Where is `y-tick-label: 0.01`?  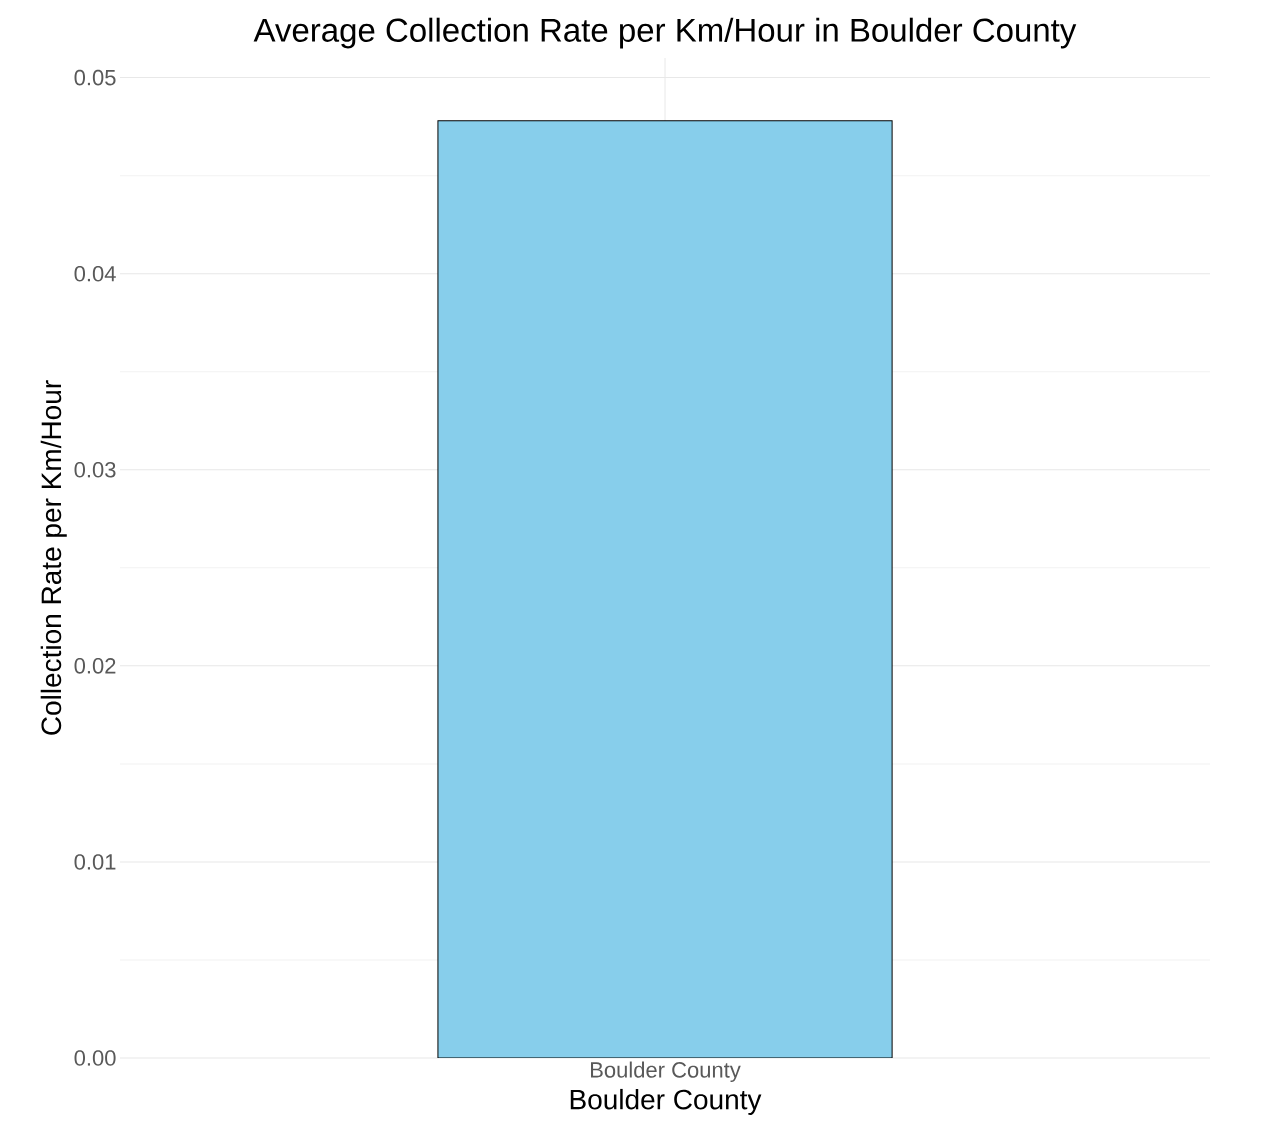
y-tick-label: 0.01 is located at coordinates (95, 862).